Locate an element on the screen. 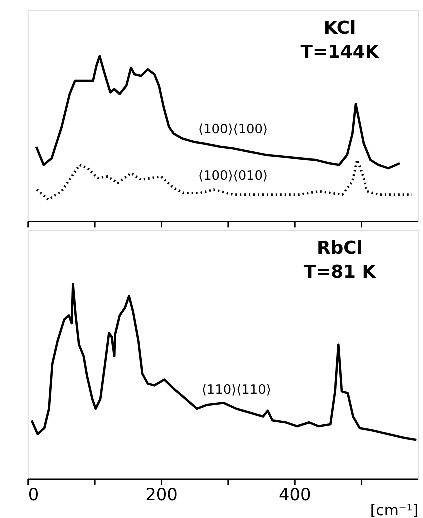 This screenshot has height=518, width=423. series-label: ⟨100⟩⟨100⟩ is located at coordinates (233, 130).